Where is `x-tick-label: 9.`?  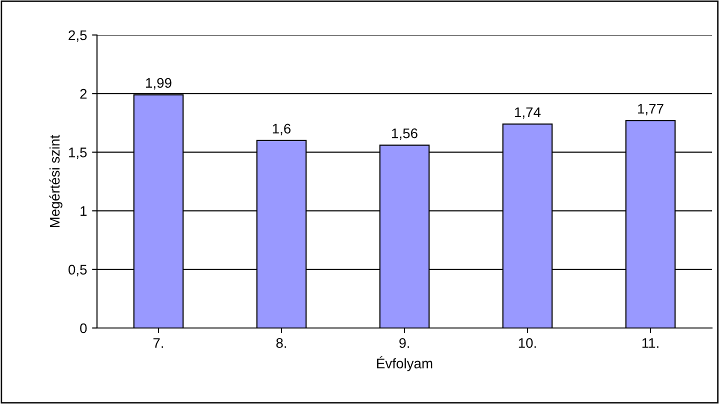 x-tick-label: 9. is located at coordinates (404, 343).